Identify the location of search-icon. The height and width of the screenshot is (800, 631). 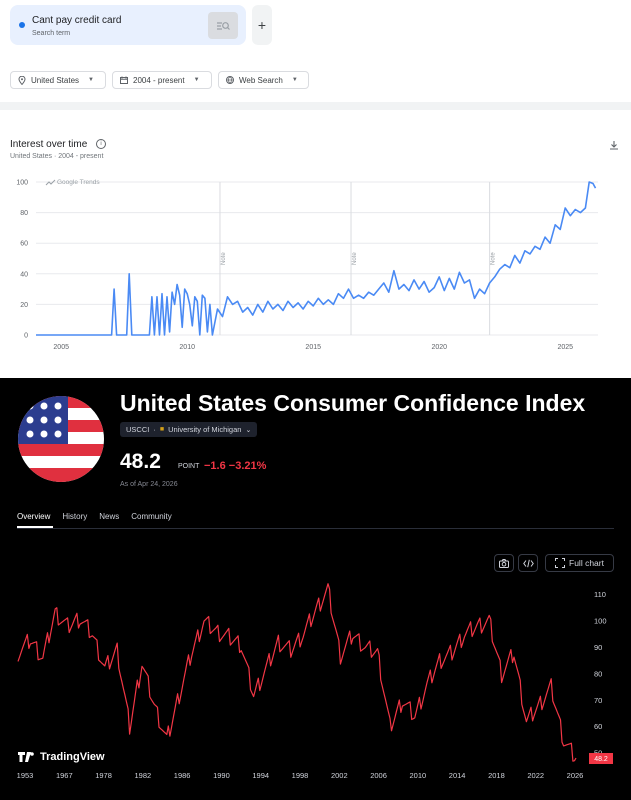
(223, 25).